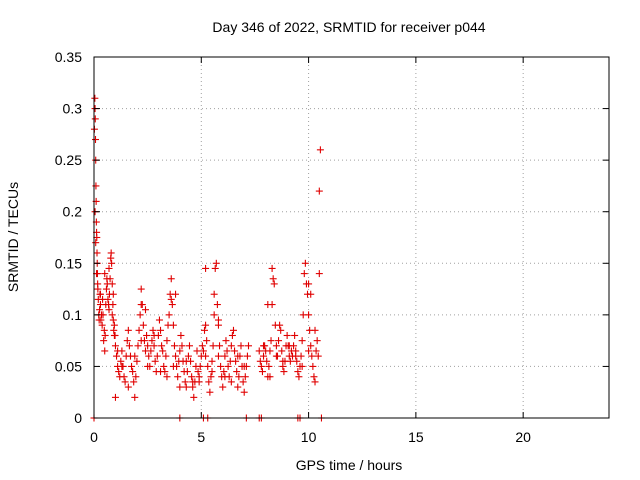  What do you see at coordinates (68, 366) in the screenshot?
I see `y-tick-label: 0.05` at bounding box center [68, 366].